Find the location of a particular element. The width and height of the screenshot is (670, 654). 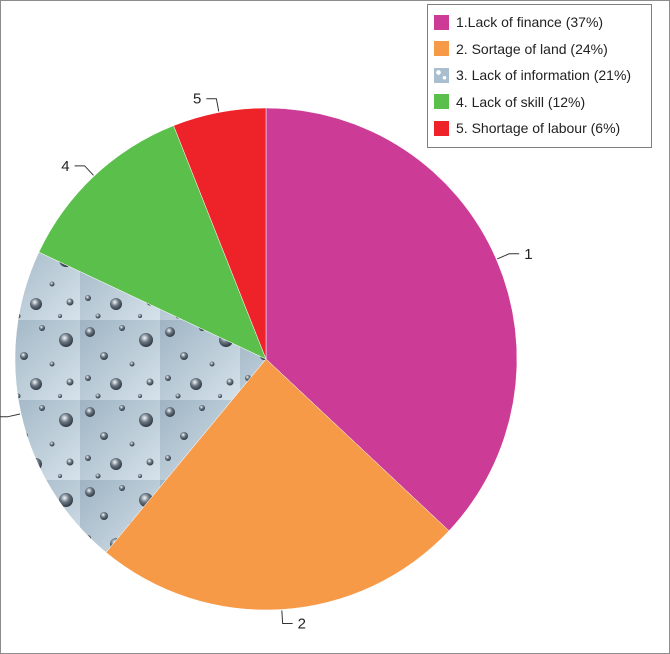

slice-label-2: 2 is located at coordinates (302, 623).